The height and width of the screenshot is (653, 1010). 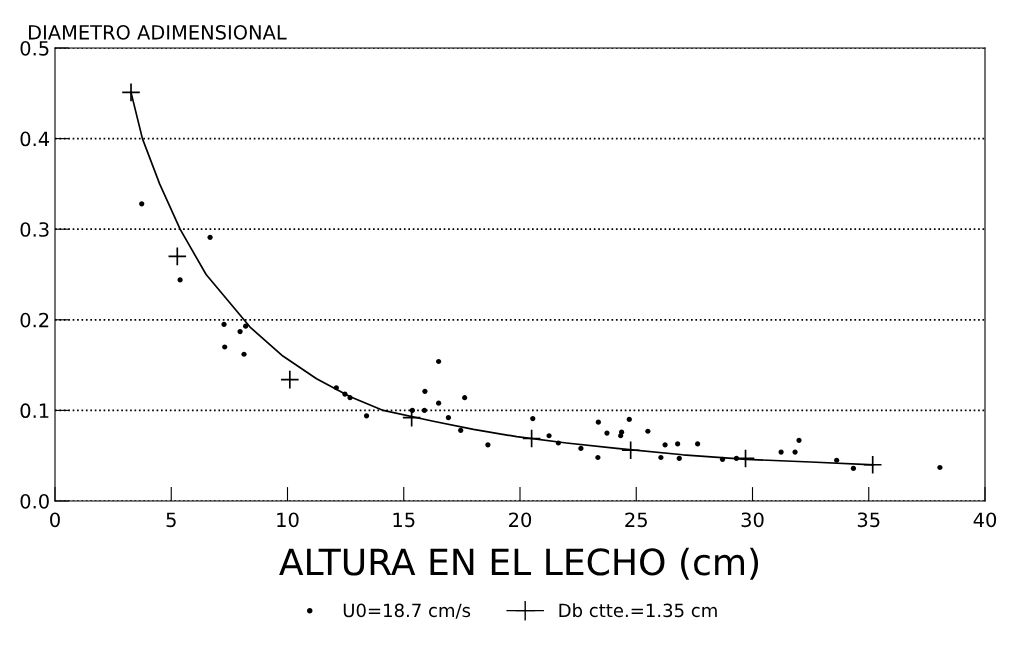 What do you see at coordinates (35, 139) in the screenshot?
I see `y-tick-label: 0.4` at bounding box center [35, 139].